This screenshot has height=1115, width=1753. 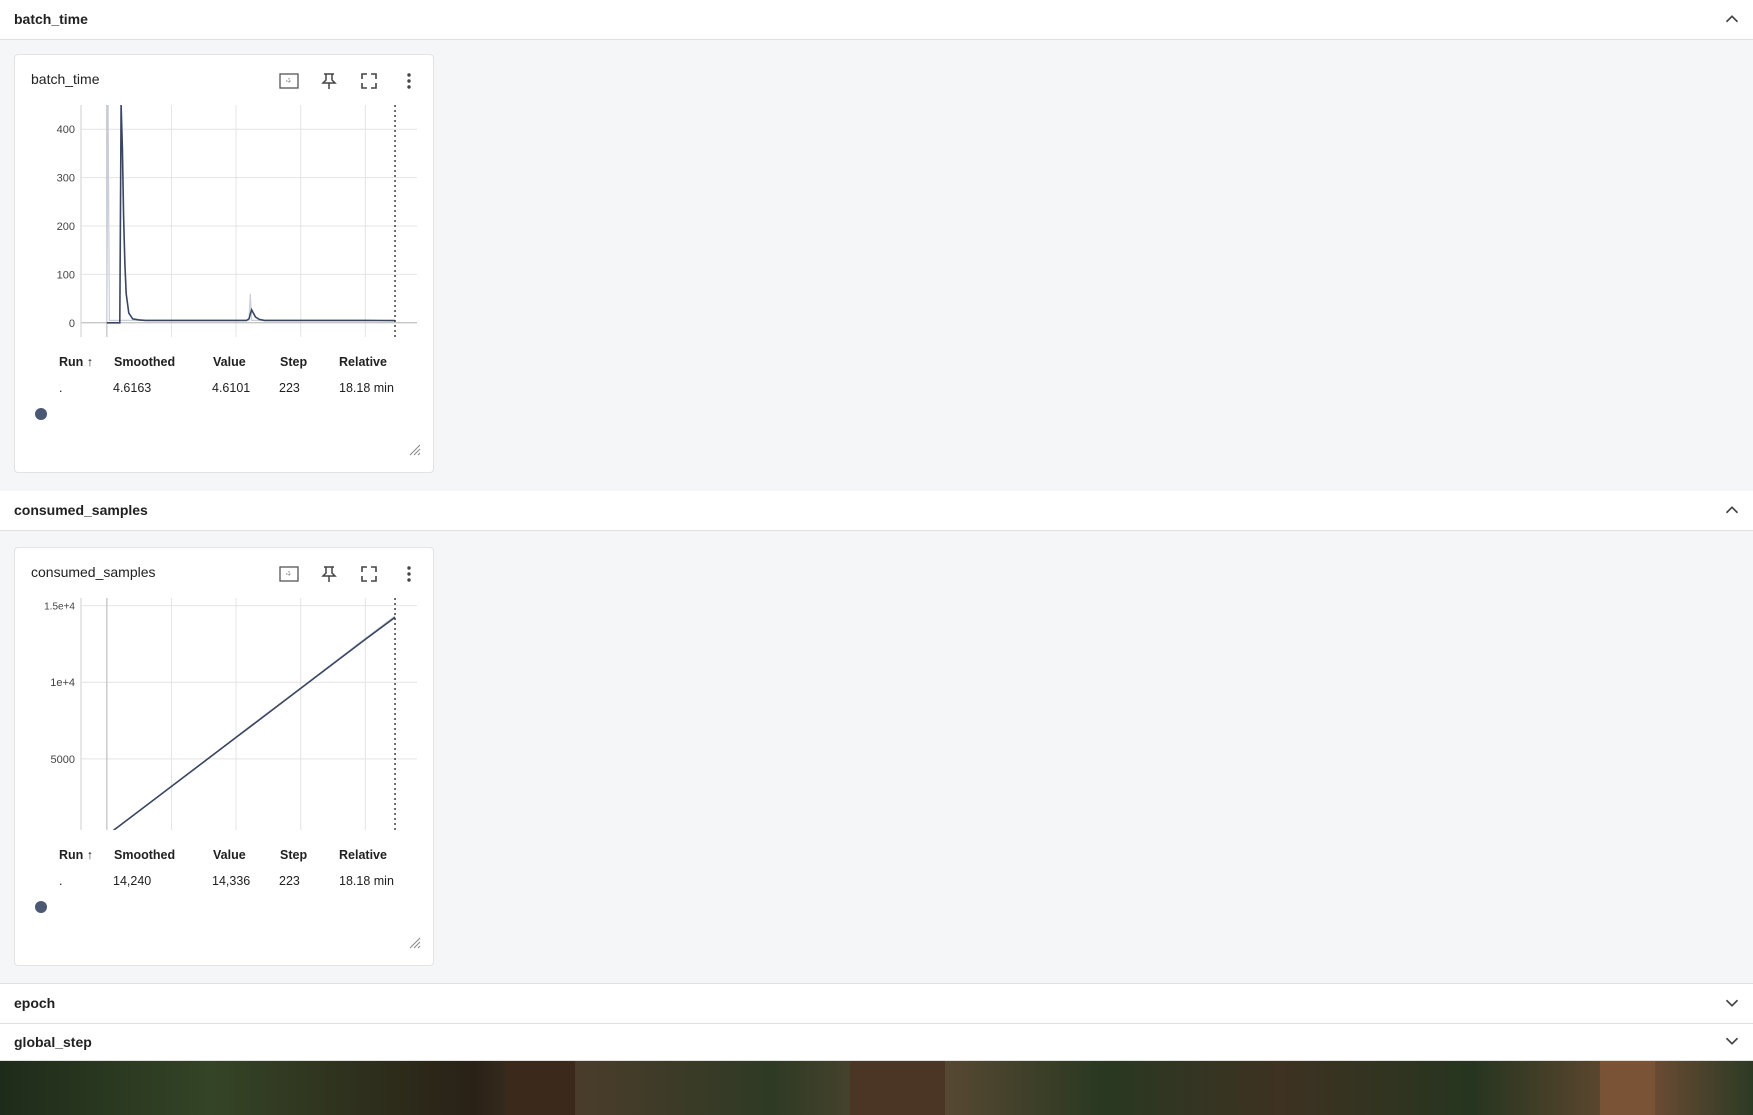 I want to click on y-tick-label: 0, so click(x=72, y=324).